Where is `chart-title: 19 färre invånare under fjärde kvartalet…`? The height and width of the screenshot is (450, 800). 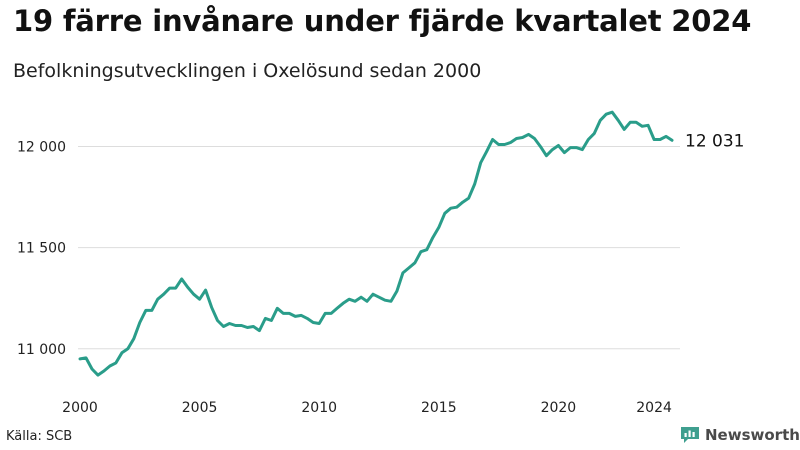
chart-title: 19 färre invånare under fjärde kvartalet… is located at coordinates (382, 21).